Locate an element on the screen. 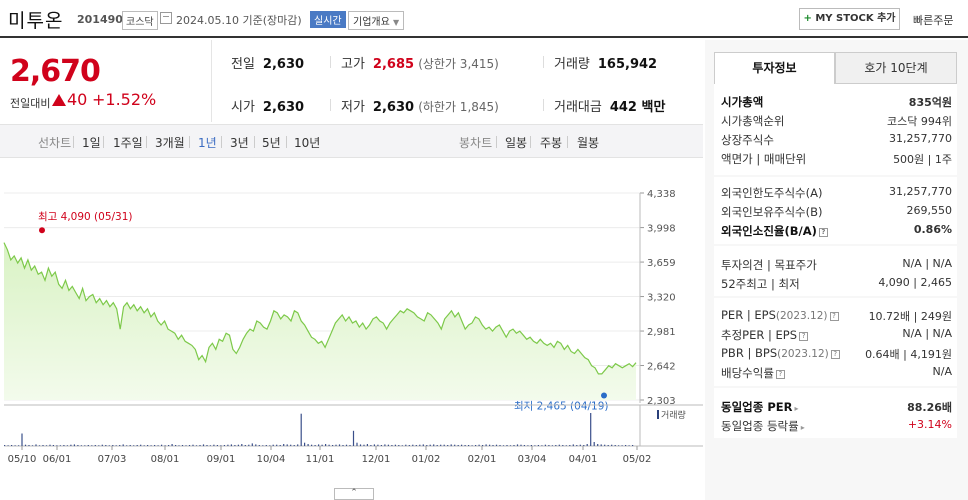  x-tick-label: 02/01 is located at coordinates (482, 459).